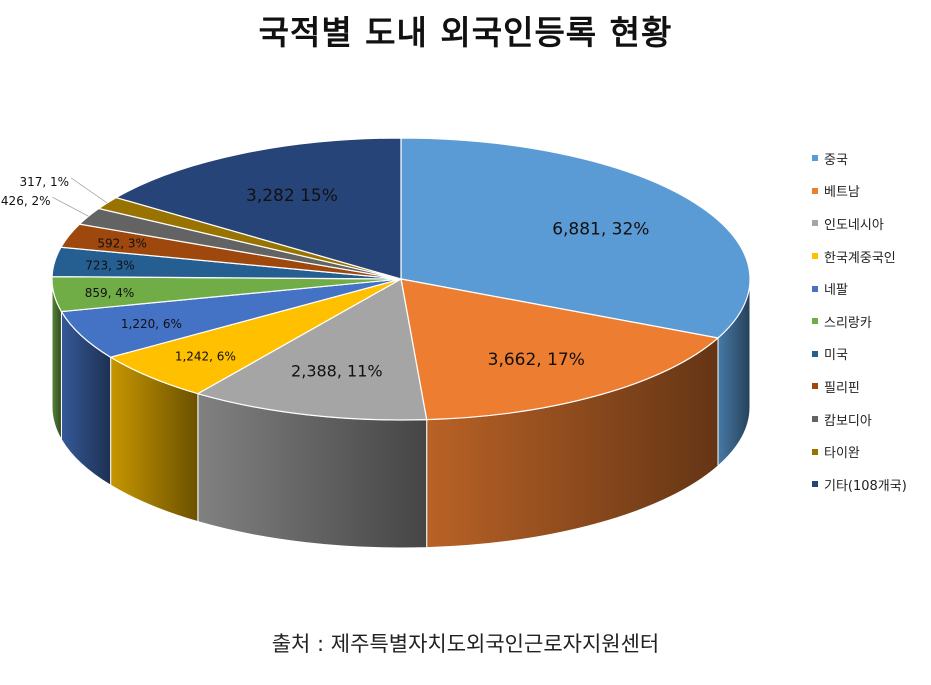  Describe the element at coordinates (292, 196) in the screenshot. I see `data-label-10: 3,282 15%` at that location.